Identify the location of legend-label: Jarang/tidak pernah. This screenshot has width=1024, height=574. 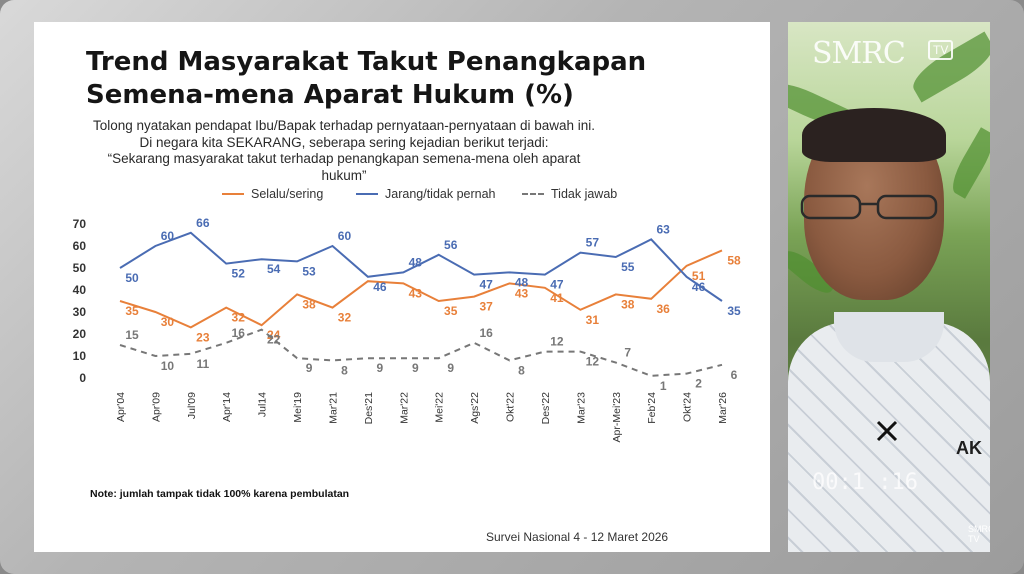
(440, 194).